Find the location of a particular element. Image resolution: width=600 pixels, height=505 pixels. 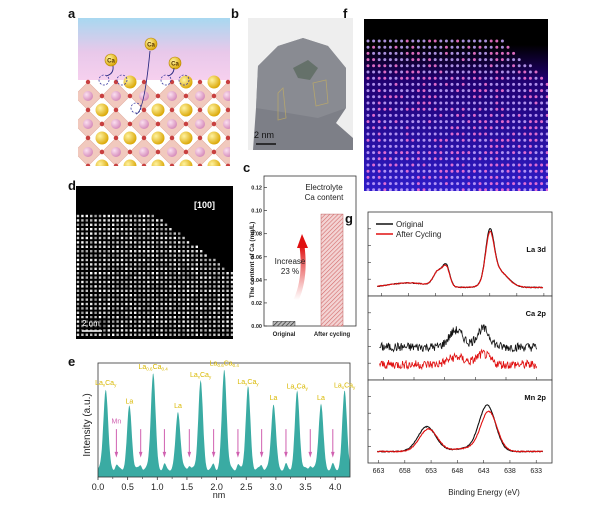

y-tick-label: 0.04 is located at coordinates (257, 281).